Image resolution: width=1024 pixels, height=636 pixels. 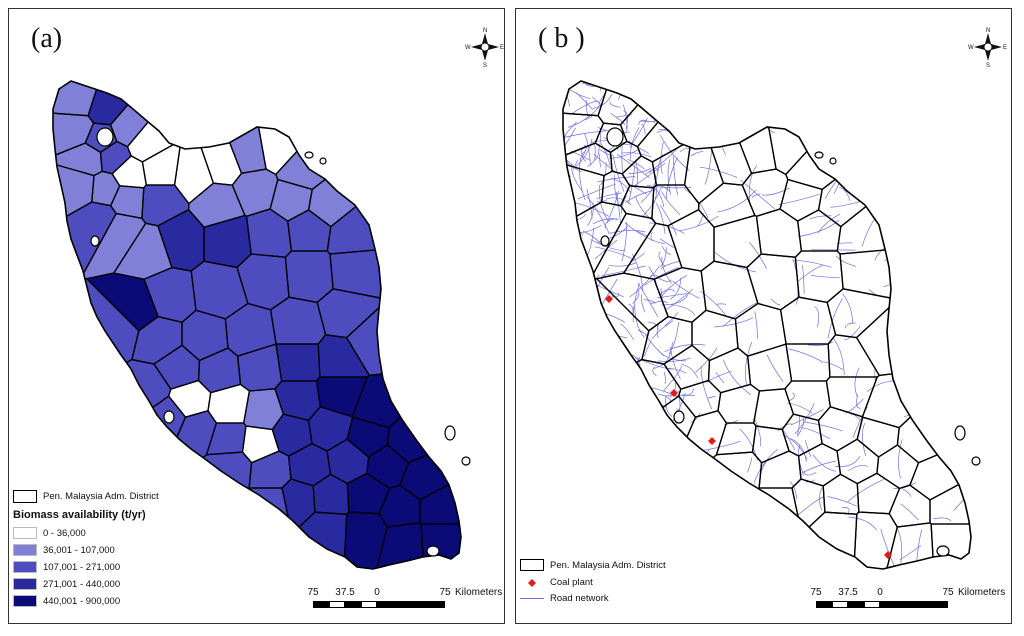 What do you see at coordinates (903, 603) in the screenshot?
I see `scale-bar-b: 75 37.5 0 75 Kilometers` at bounding box center [903, 603].